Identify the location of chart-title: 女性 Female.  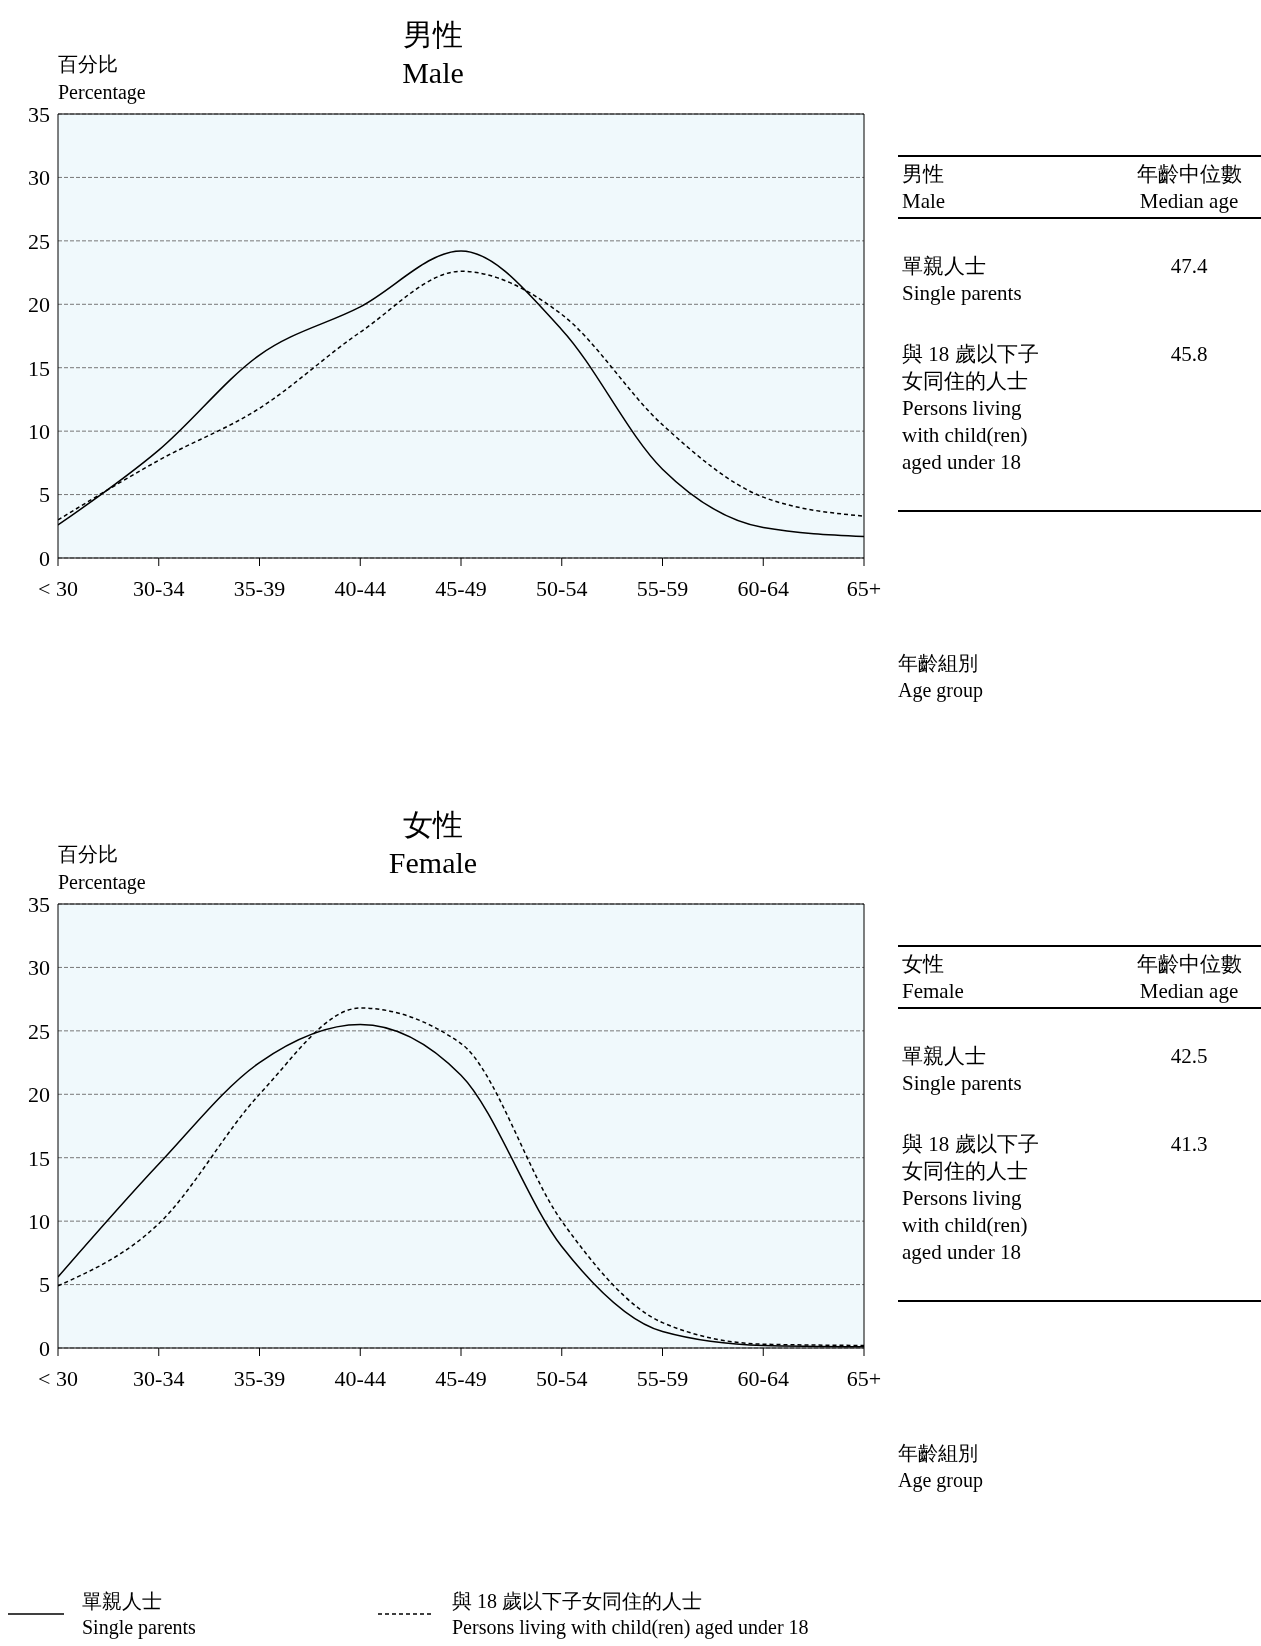
(433, 844).